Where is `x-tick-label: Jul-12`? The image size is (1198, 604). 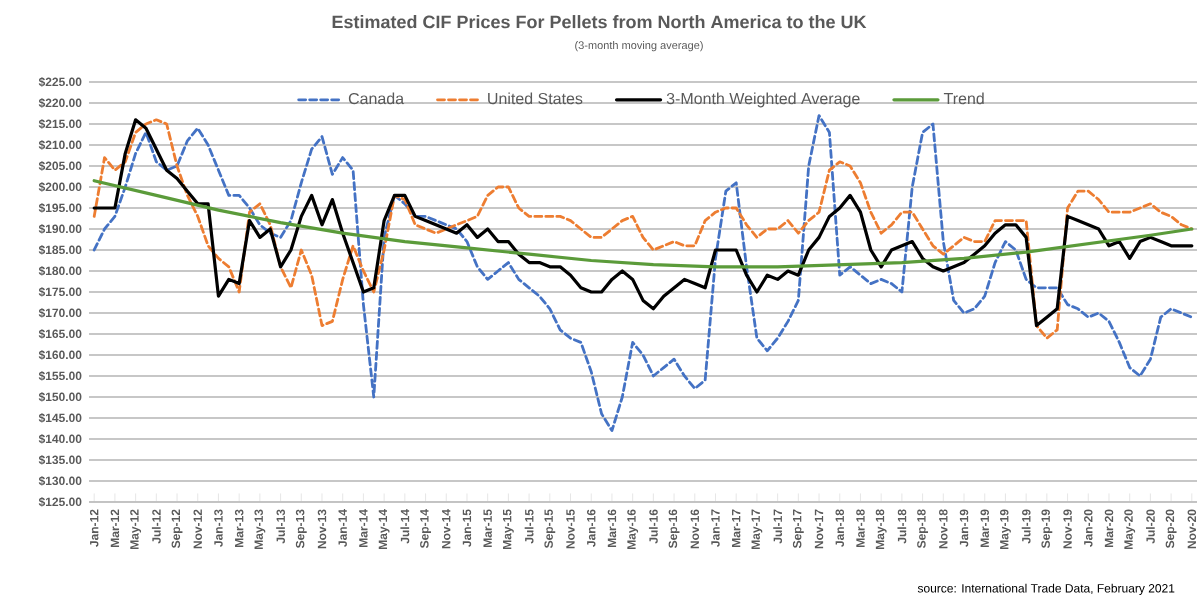 x-tick-label: Jul-12 is located at coordinates (156, 526).